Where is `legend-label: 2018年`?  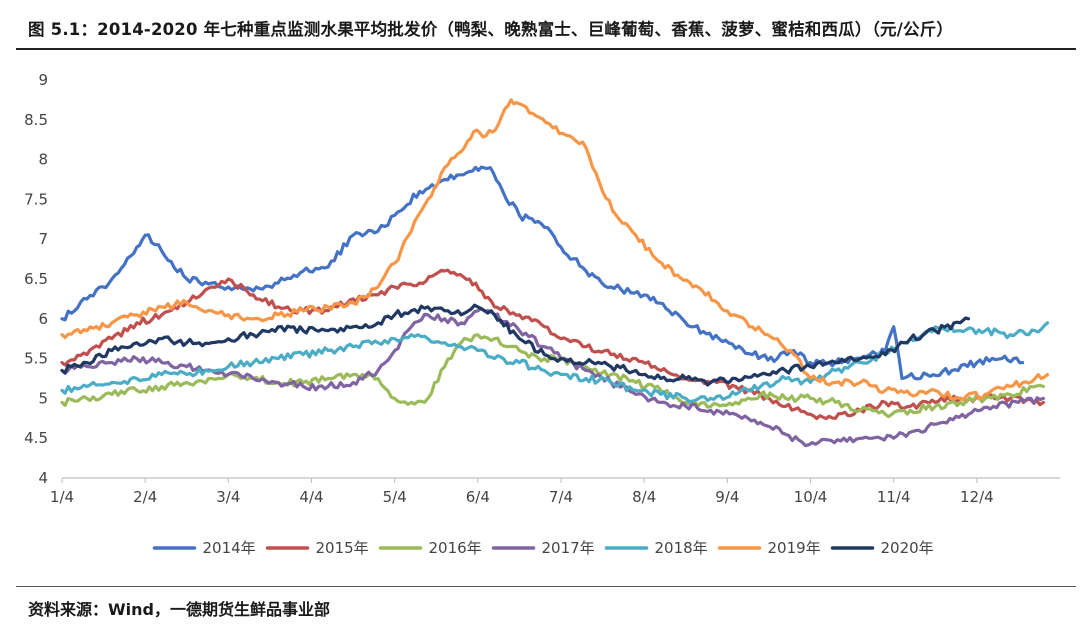
legend-label: 2018年 is located at coordinates (681, 548).